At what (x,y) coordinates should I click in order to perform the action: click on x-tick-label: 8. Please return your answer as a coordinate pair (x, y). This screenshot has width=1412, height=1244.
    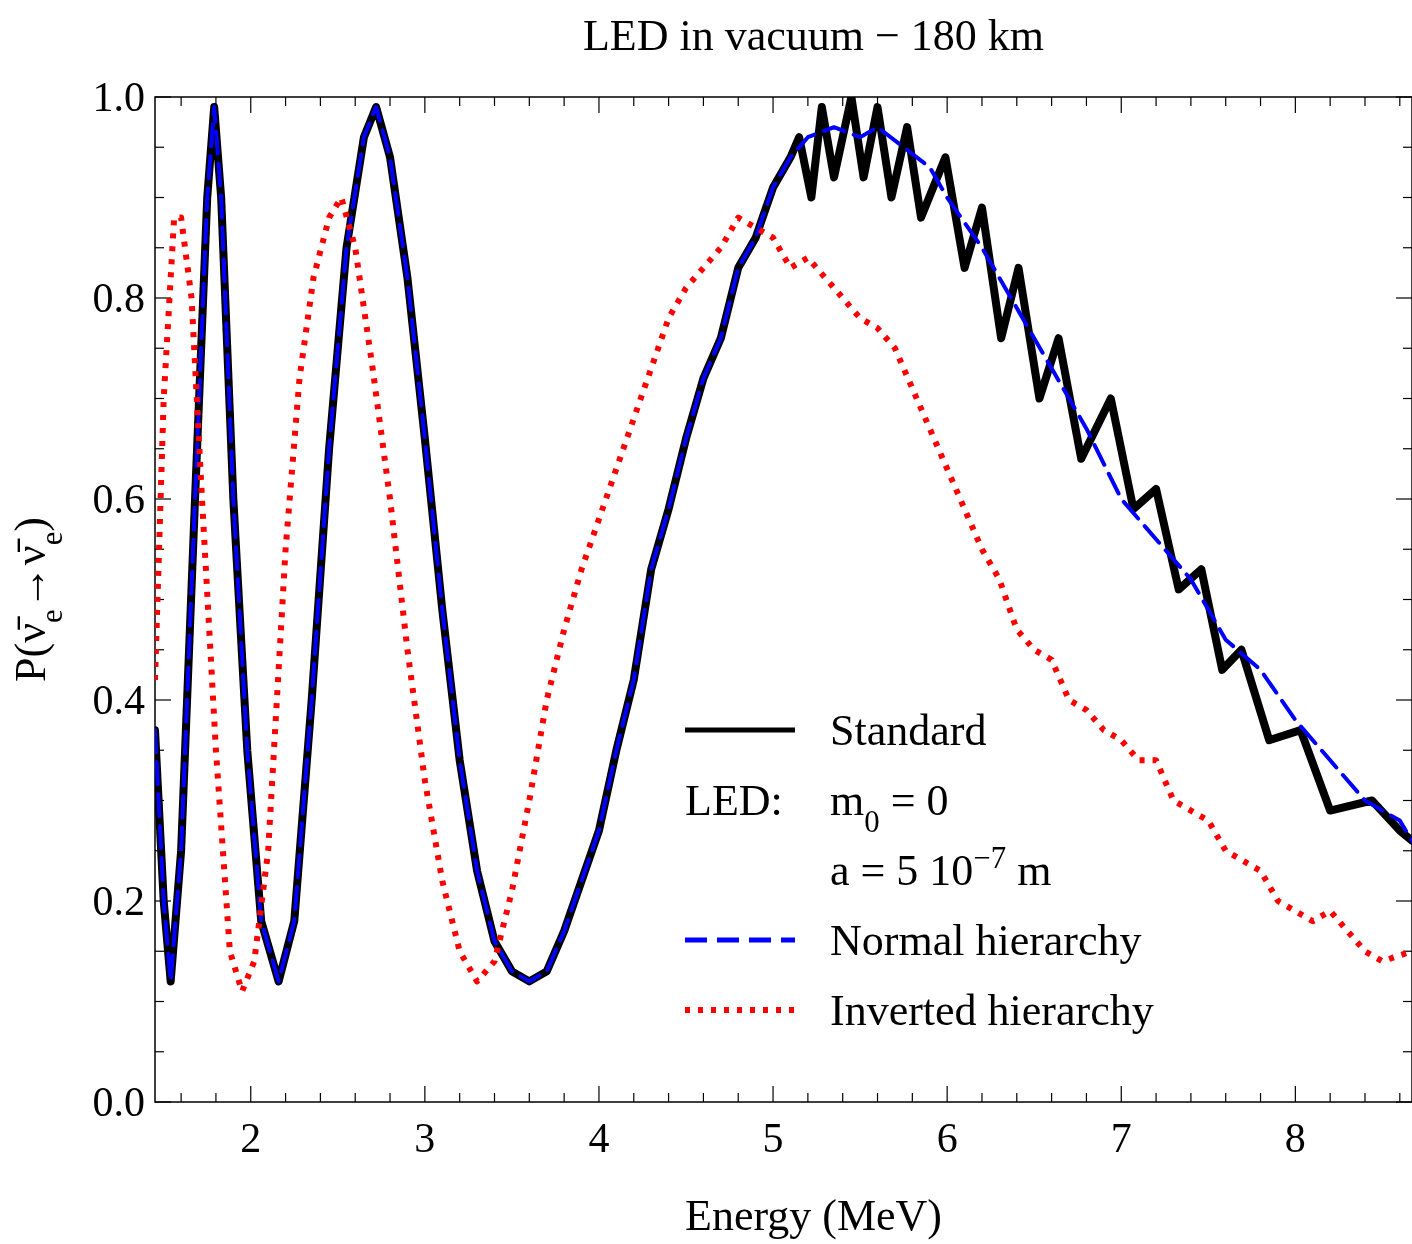
    Looking at the image, I should click on (1295, 1138).